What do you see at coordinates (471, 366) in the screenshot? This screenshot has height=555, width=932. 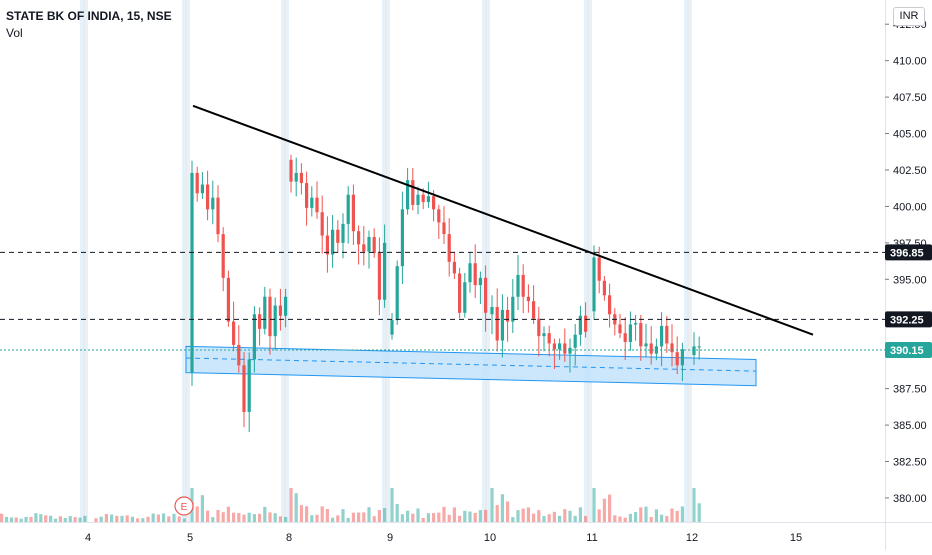 I see `support-channel` at bounding box center [471, 366].